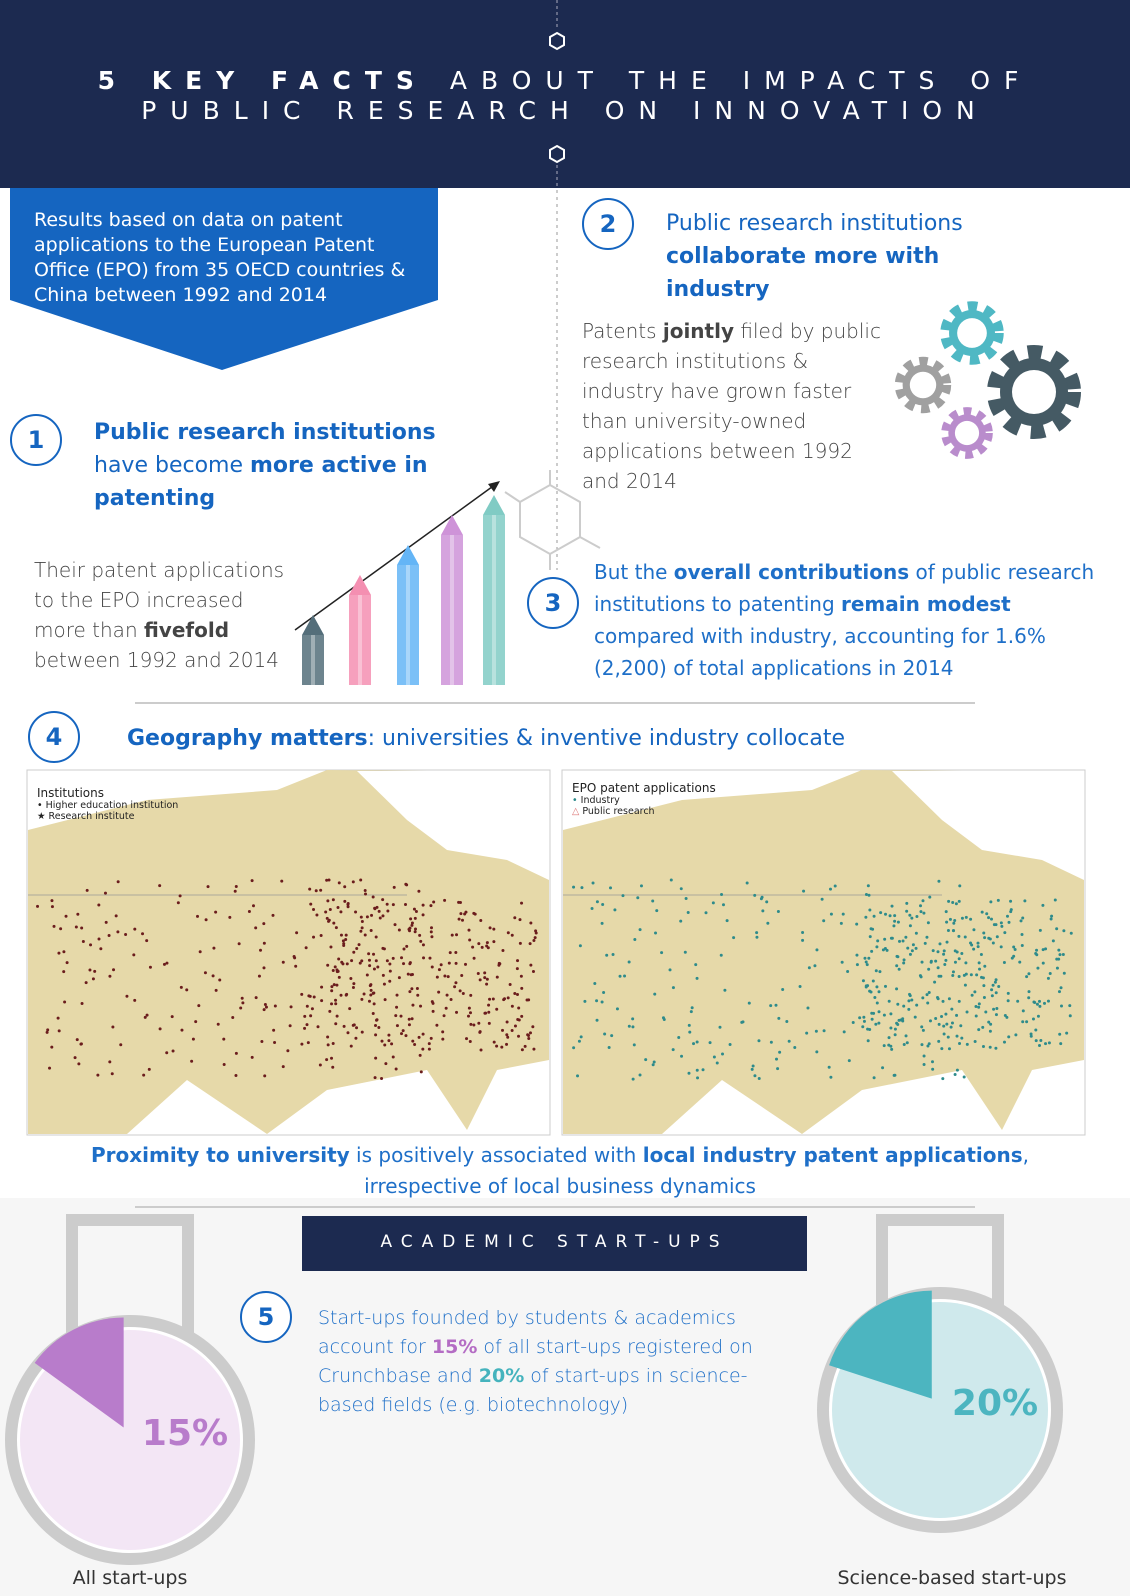 This screenshot has height=1596, width=1130. What do you see at coordinates (266, 1317) in the screenshot?
I see `fact-number: 5` at bounding box center [266, 1317].